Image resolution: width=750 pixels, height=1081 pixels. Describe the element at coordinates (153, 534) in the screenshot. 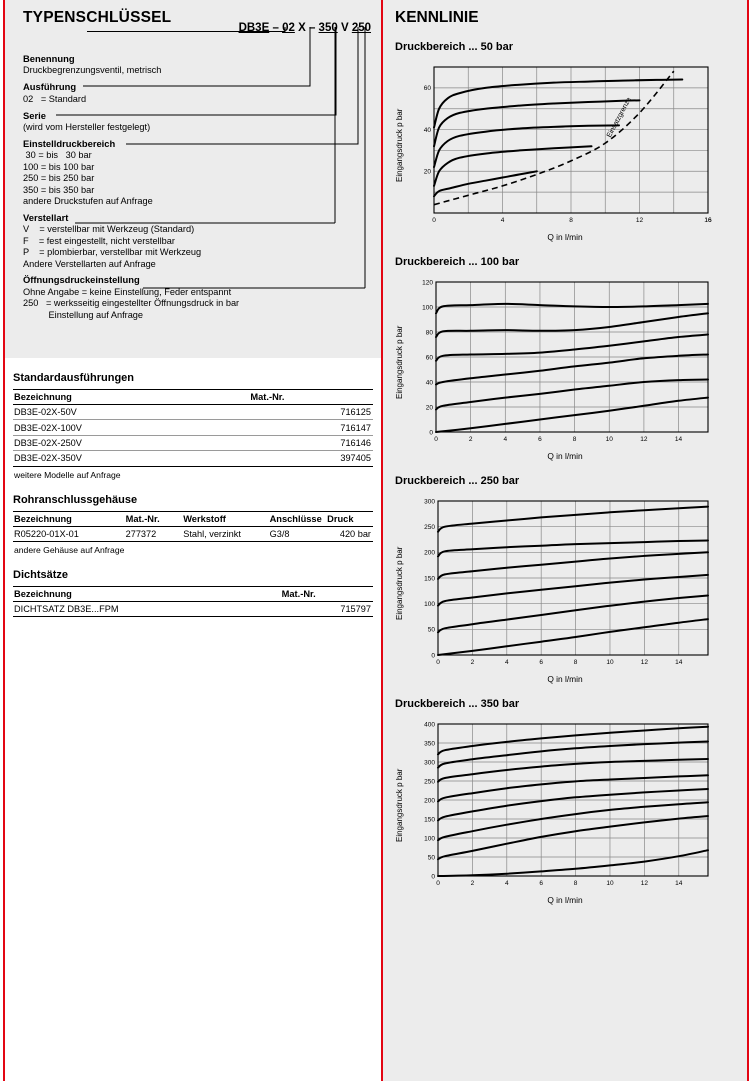

I see `cell-matnr: 277372` at that location.